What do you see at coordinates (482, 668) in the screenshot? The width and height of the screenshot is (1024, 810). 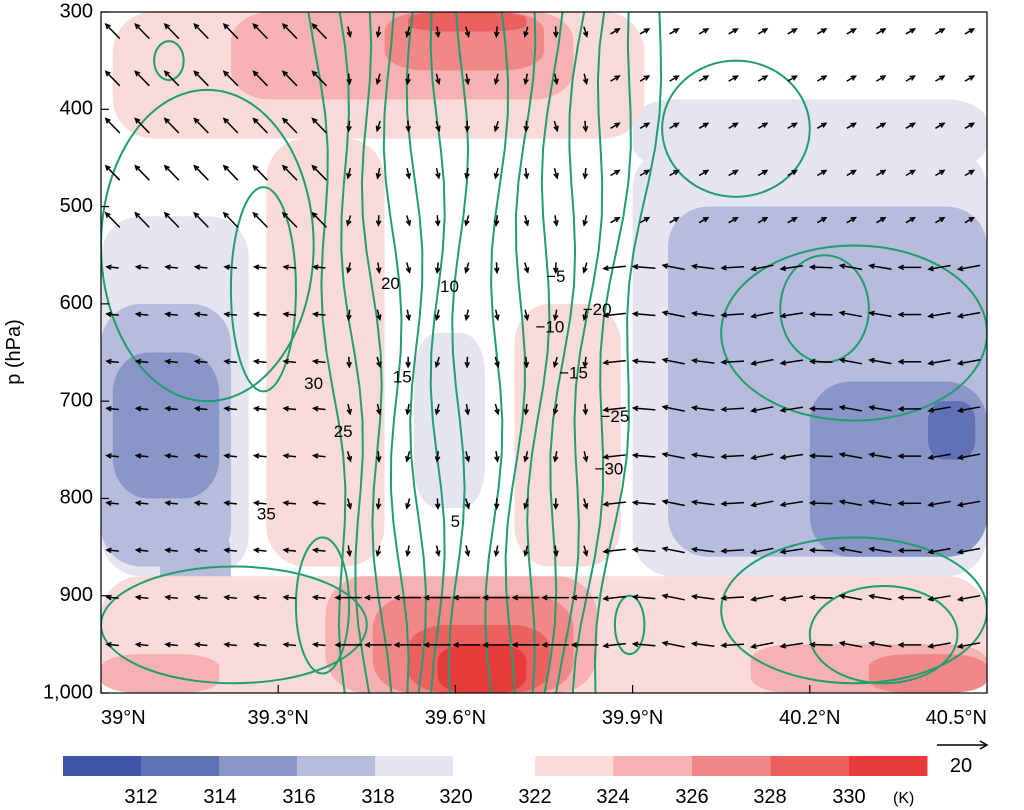 I see `shading-region` at bounding box center [482, 668].